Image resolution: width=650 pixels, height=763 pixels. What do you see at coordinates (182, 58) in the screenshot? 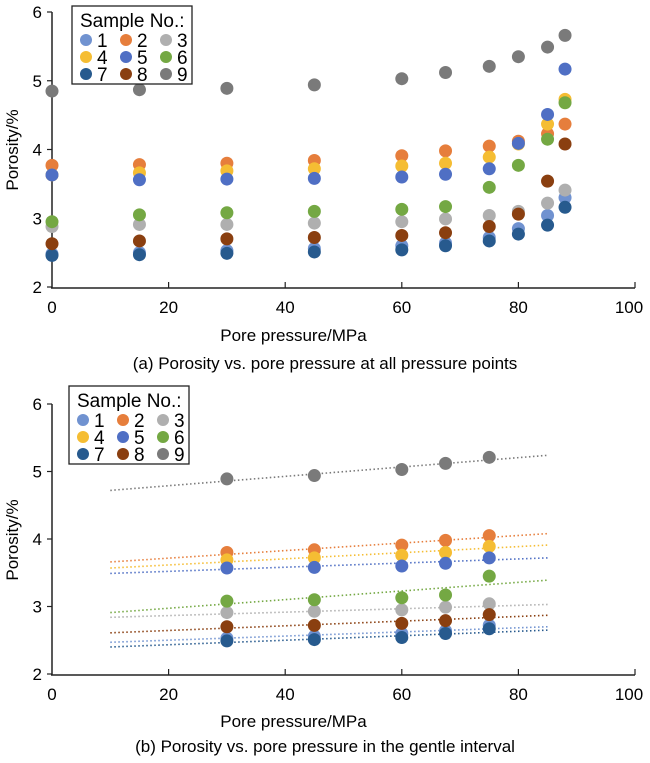
I see `legend-label-sample-6: 6` at bounding box center [182, 58].